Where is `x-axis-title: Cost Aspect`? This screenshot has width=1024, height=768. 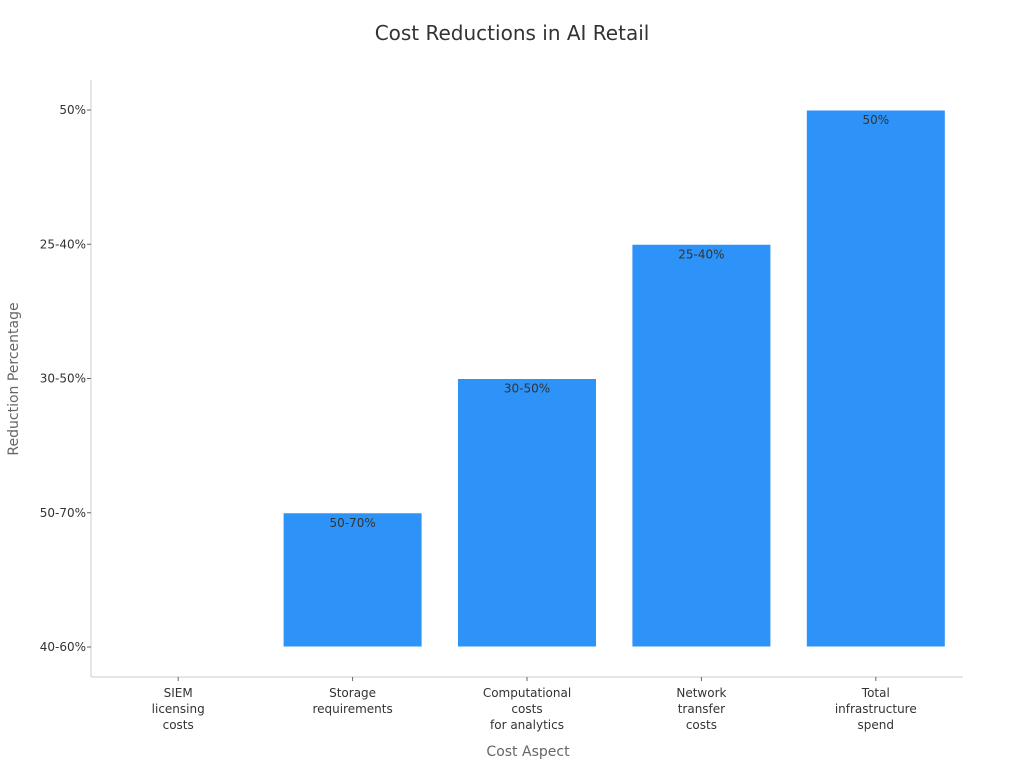
x-axis-title: Cost Aspect is located at coordinates (528, 752).